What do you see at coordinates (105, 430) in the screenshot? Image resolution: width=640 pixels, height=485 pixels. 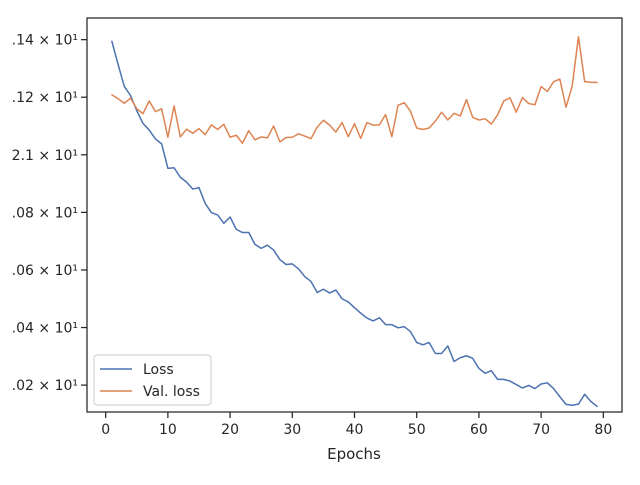 I see `x-tick-label: 0` at bounding box center [105, 430].